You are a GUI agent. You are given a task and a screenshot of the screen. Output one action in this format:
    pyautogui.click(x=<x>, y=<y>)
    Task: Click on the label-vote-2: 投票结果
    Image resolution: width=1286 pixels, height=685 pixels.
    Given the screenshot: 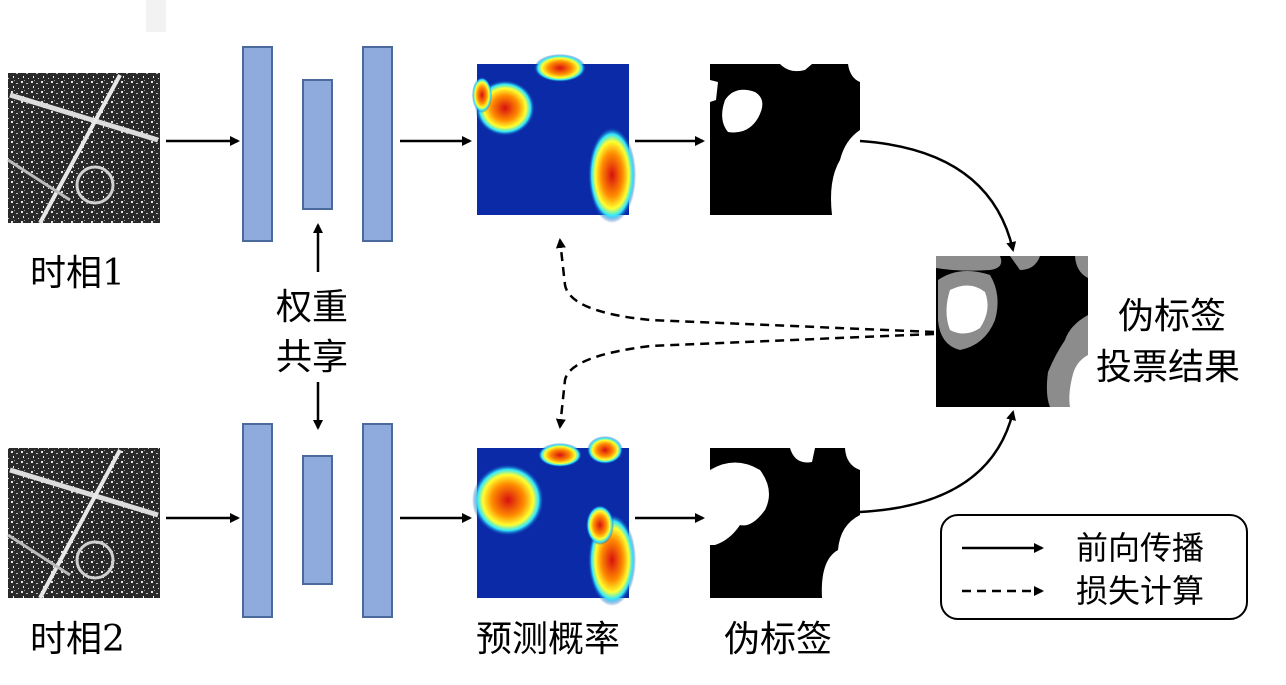 What is the action you would take?
    pyautogui.click(x=1168, y=367)
    